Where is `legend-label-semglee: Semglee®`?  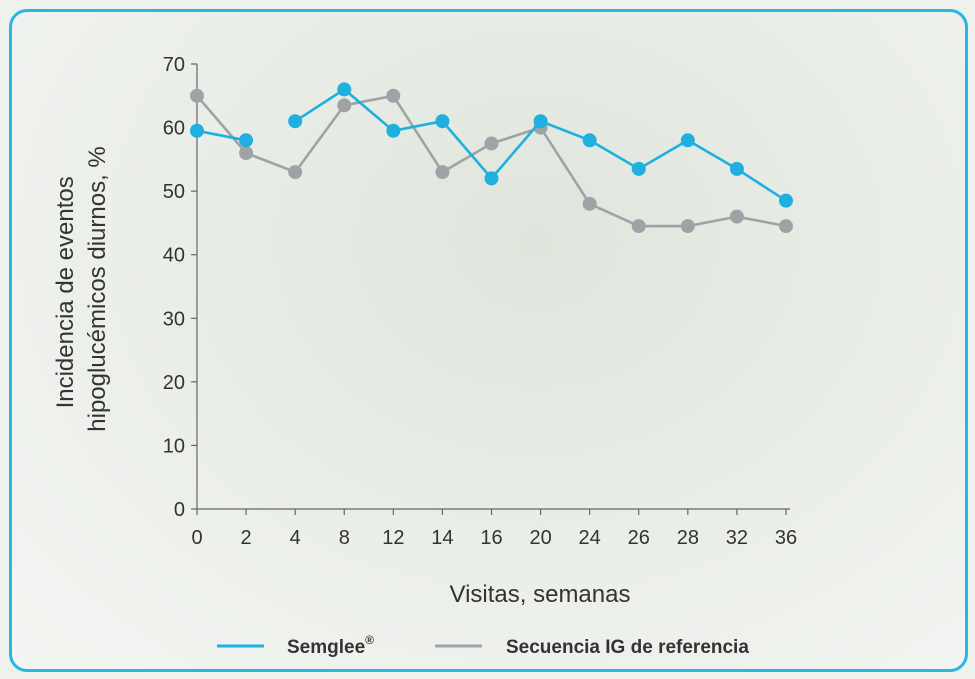 legend-label-semglee: Semglee® is located at coordinates (330, 645).